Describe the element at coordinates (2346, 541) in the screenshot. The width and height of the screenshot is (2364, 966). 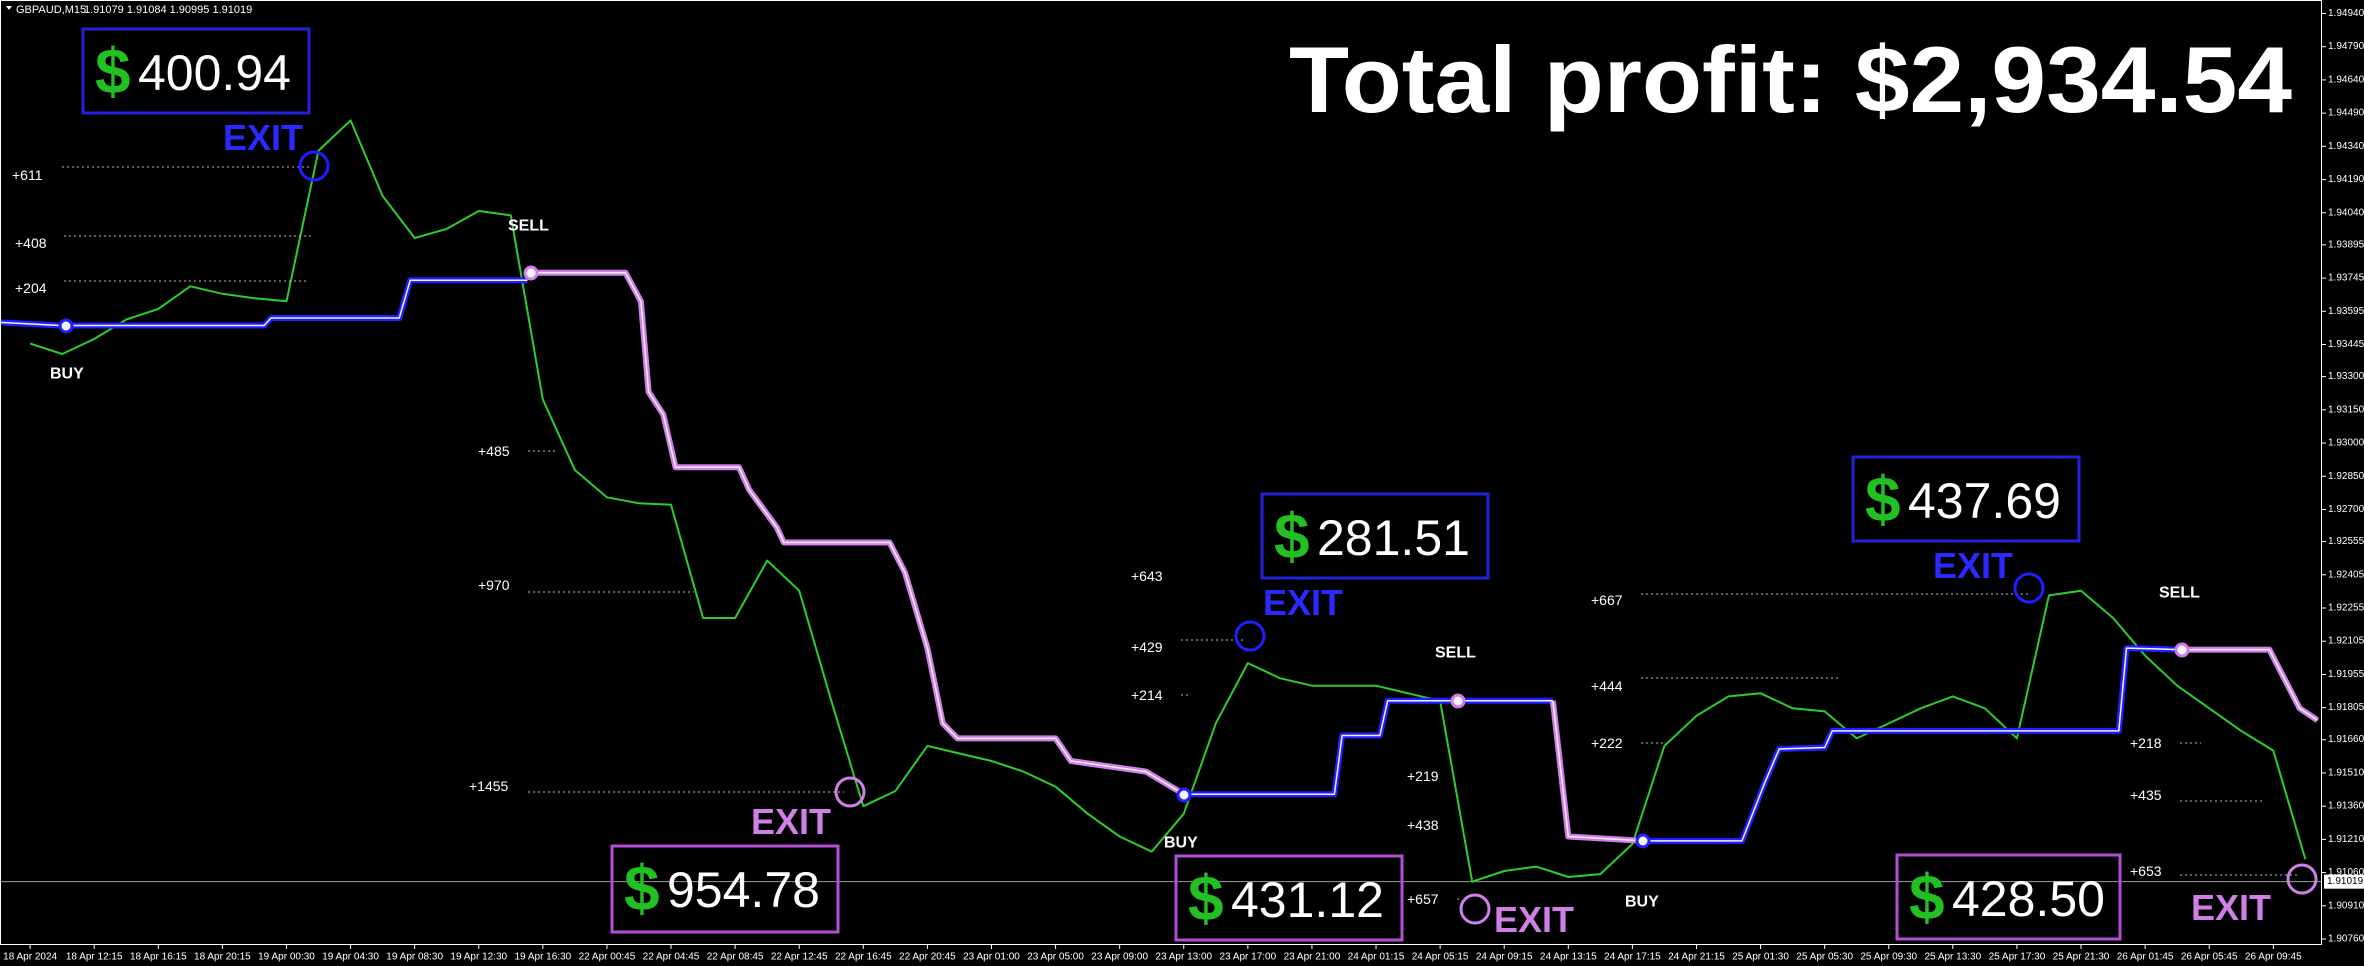
I see `y-tick-label: 1.92555` at that location.